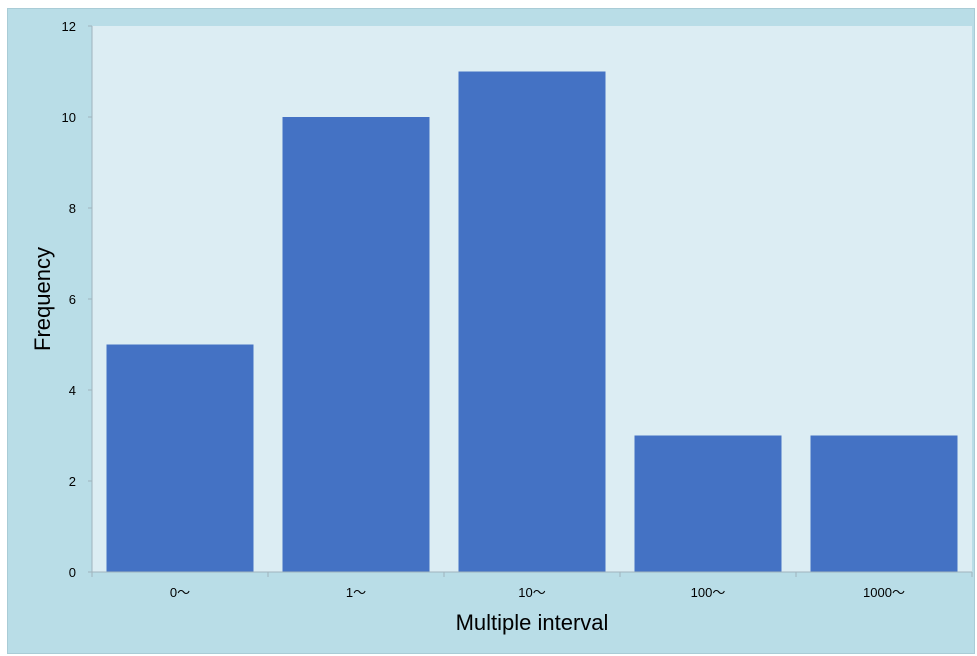  What do you see at coordinates (72, 481) in the screenshot?
I see `y-tick-label: 2` at bounding box center [72, 481].